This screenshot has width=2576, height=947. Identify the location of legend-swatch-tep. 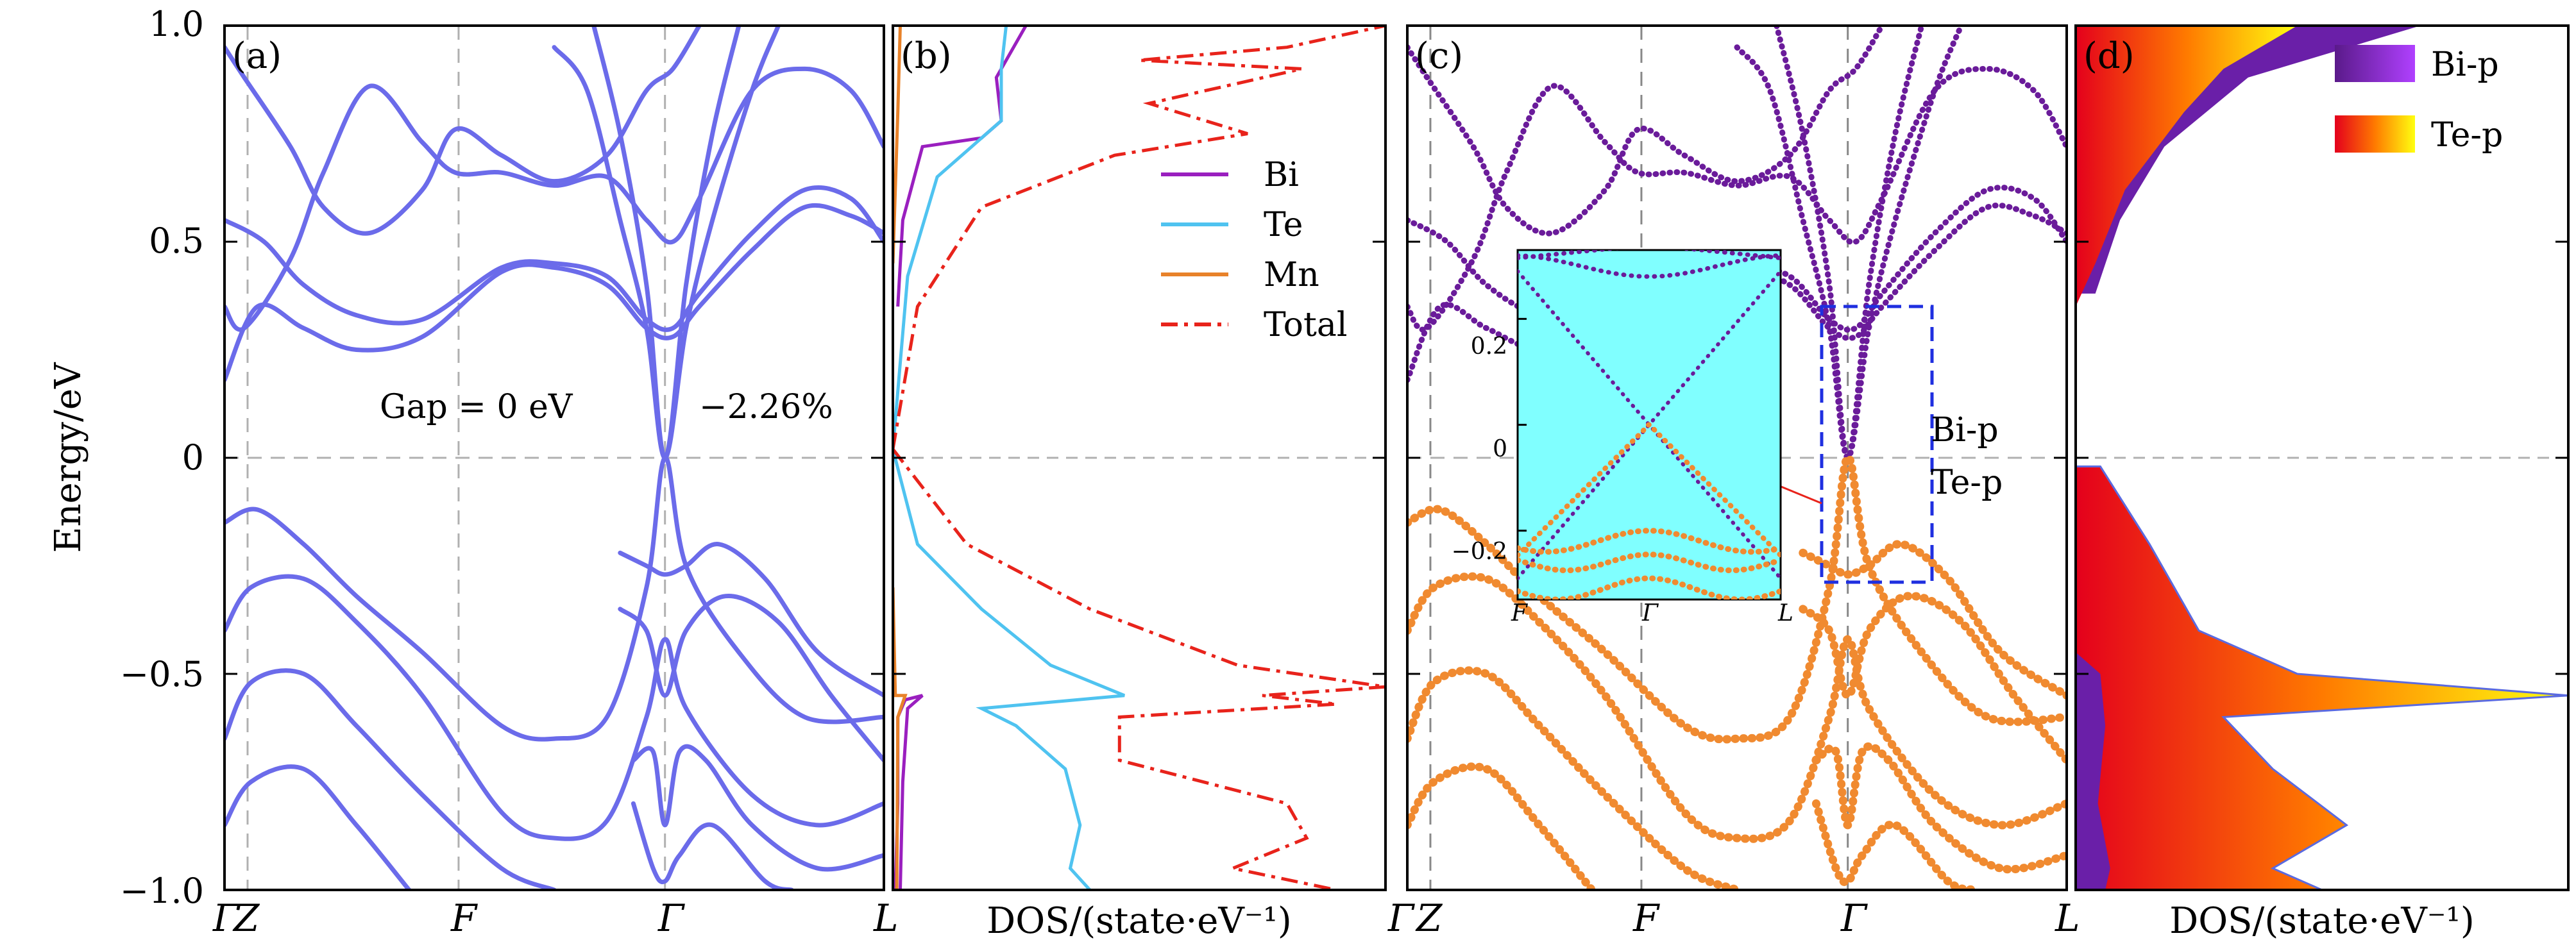
(2375, 134).